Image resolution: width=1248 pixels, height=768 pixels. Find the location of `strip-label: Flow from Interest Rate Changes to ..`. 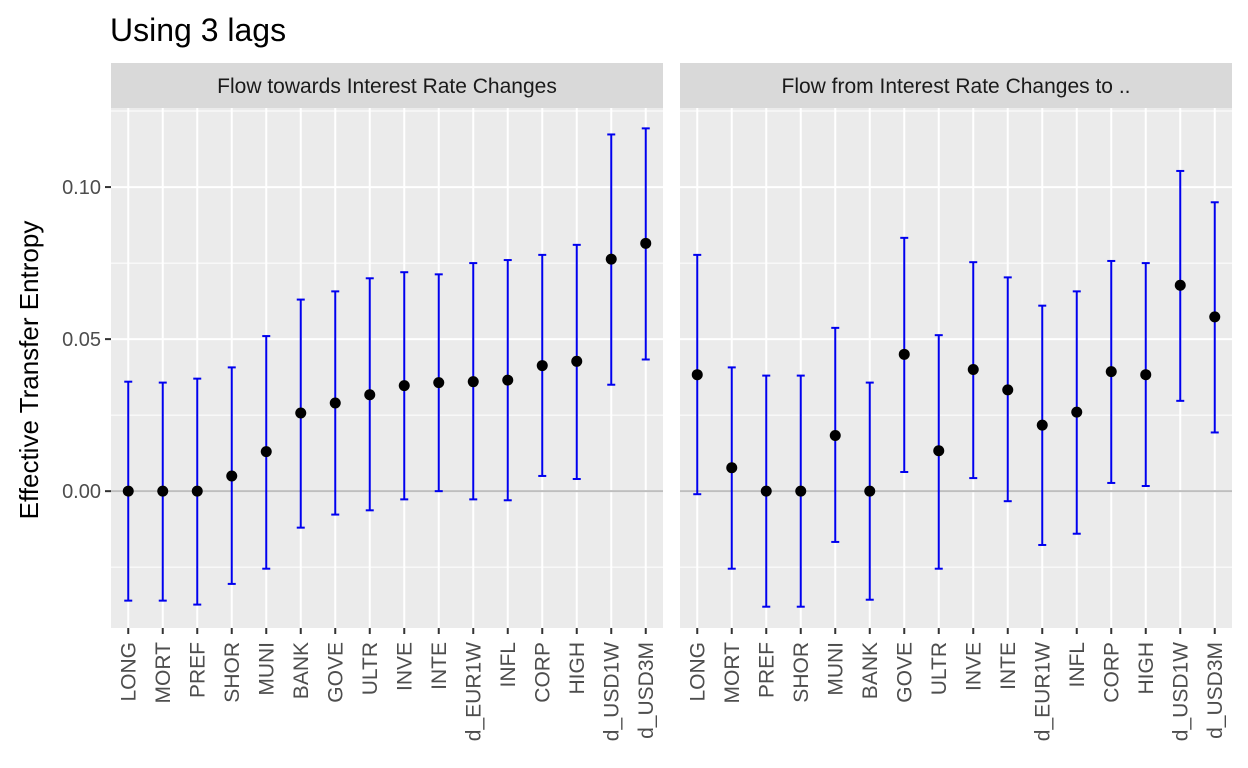

strip-label: Flow from Interest Rate Changes to .. is located at coordinates (956, 86).